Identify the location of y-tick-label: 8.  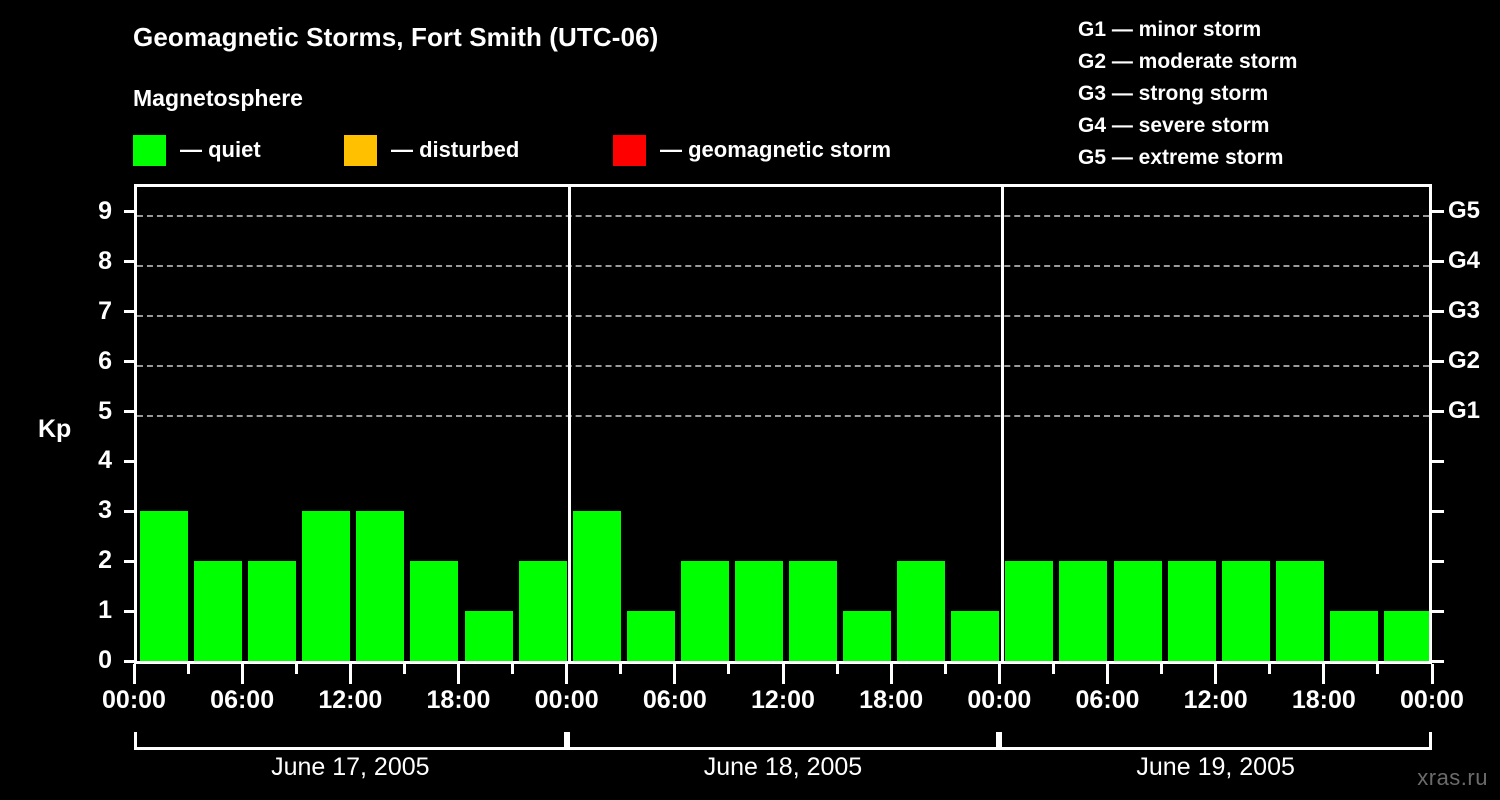
(105, 260).